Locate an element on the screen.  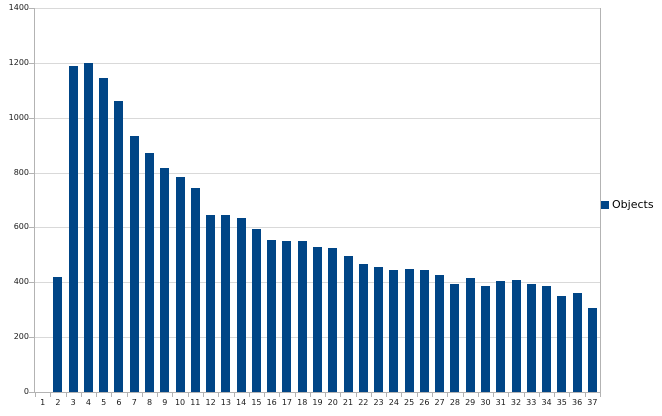
y-tick-label: 1000 is located at coordinates (18, 117).